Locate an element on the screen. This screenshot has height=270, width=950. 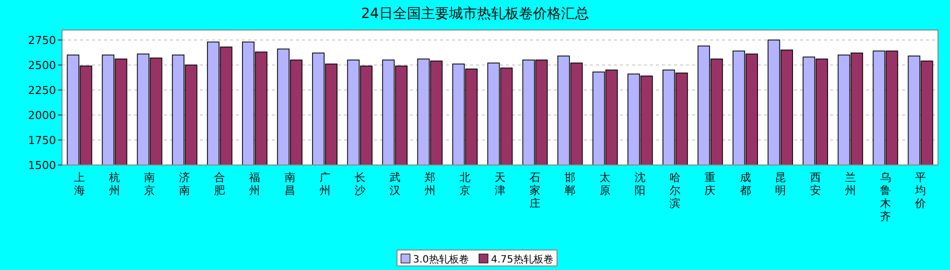
x-tick-label: 长沙 is located at coordinates (360, 184).